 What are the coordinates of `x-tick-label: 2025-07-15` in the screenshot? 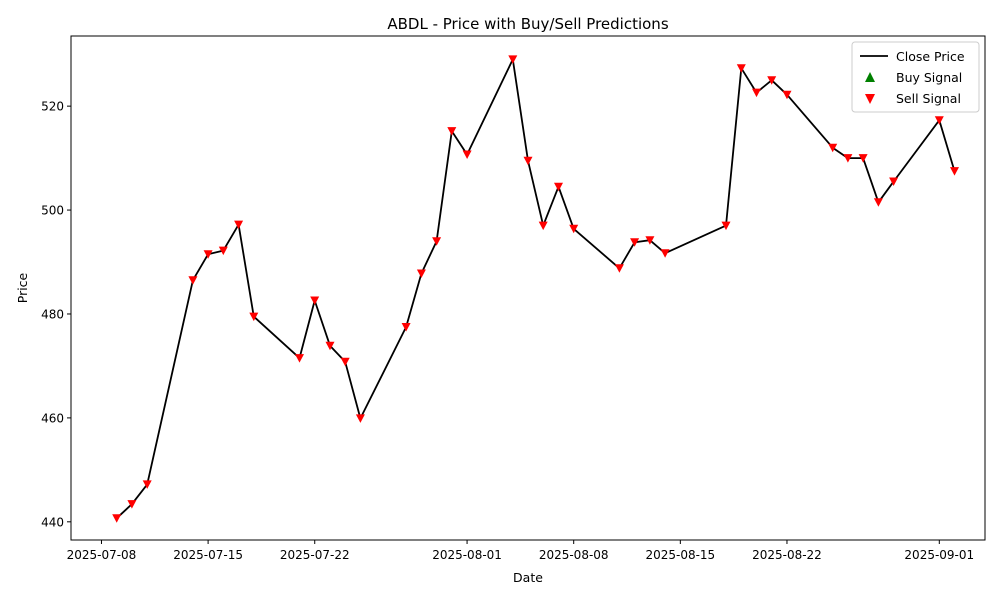 It's located at (208, 555).